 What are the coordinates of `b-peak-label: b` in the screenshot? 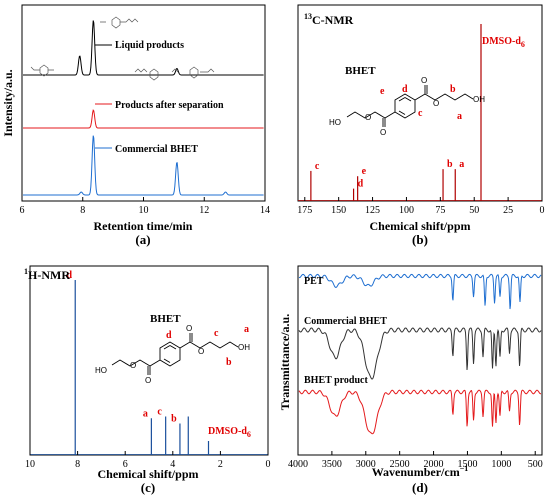 It's located at (450, 164).